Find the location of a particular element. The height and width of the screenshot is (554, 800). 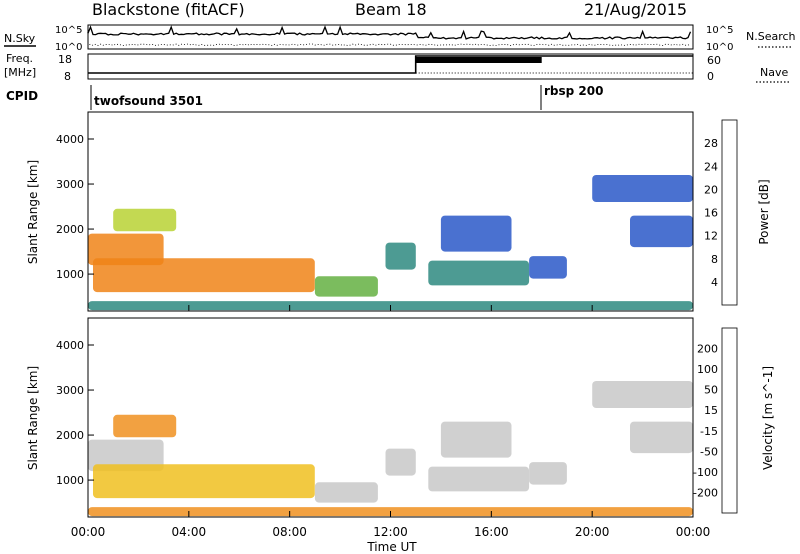

nsearch-scale-top: 10^5 is located at coordinates (719, 30).